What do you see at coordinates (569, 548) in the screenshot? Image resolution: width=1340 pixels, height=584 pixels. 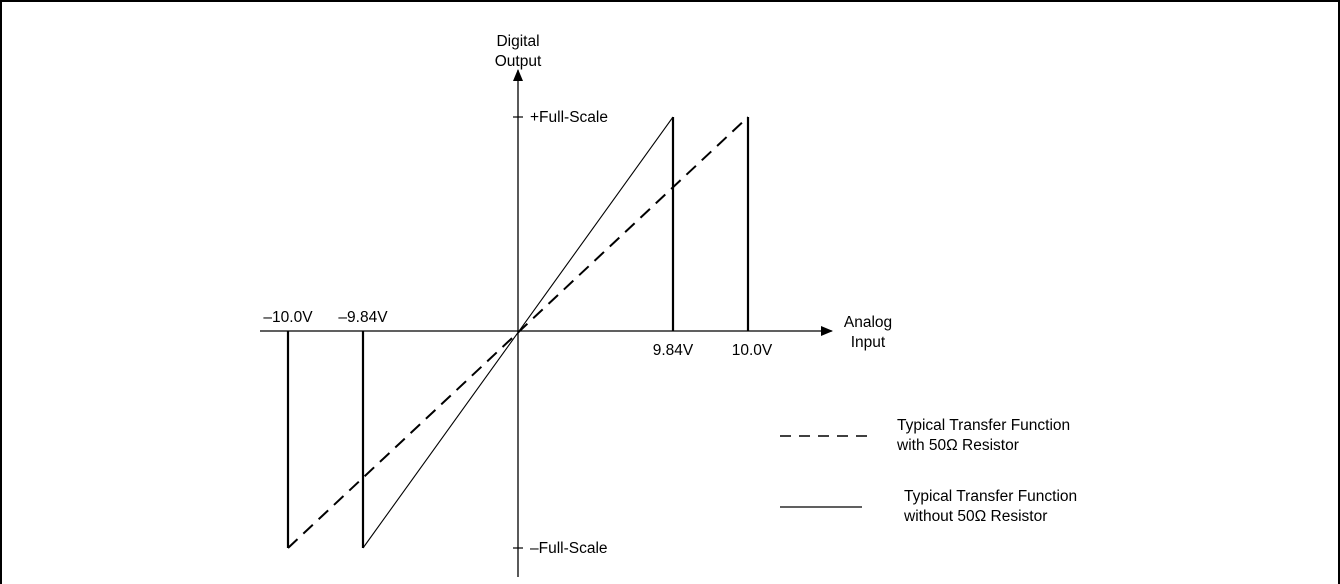 I see `neg-full-scale-label: –Full-Scale` at bounding box center [569, 548].